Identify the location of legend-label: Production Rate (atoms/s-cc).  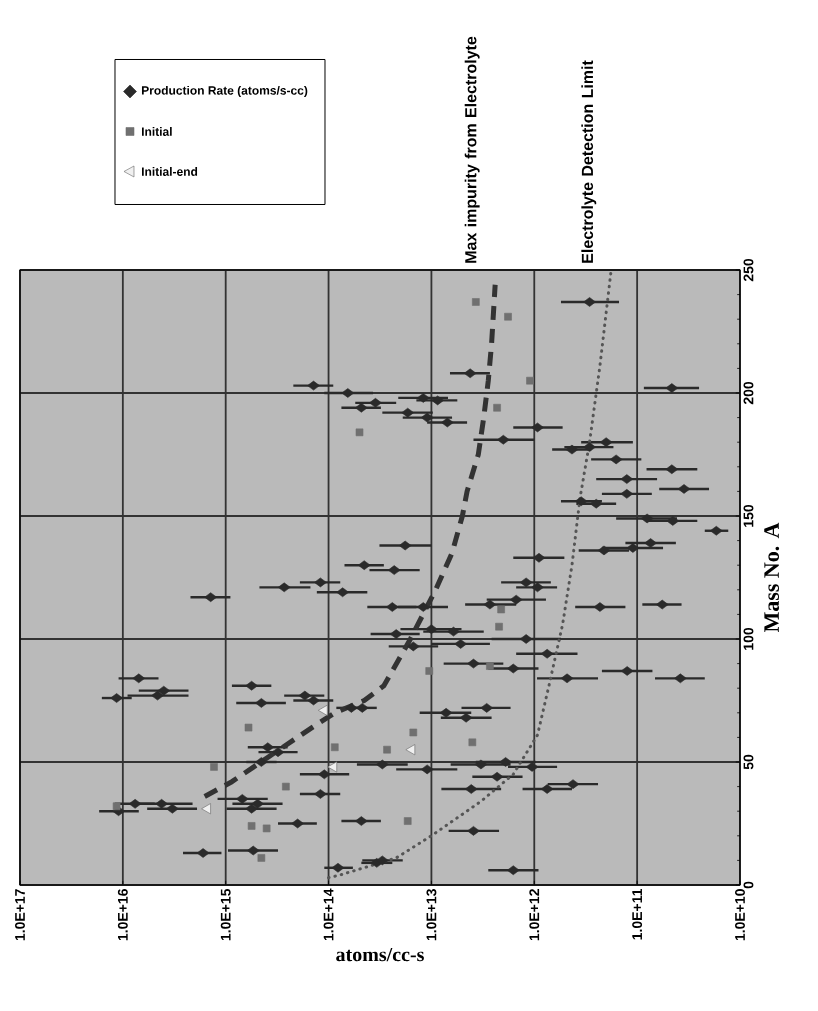
(224, 91).